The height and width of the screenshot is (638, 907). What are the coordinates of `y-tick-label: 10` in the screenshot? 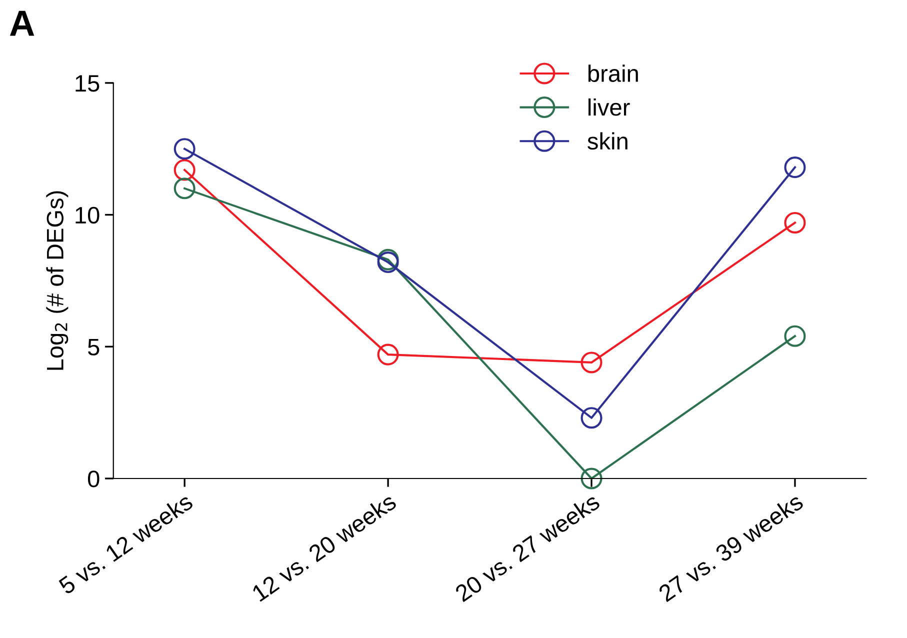 It's located at (88, 215).